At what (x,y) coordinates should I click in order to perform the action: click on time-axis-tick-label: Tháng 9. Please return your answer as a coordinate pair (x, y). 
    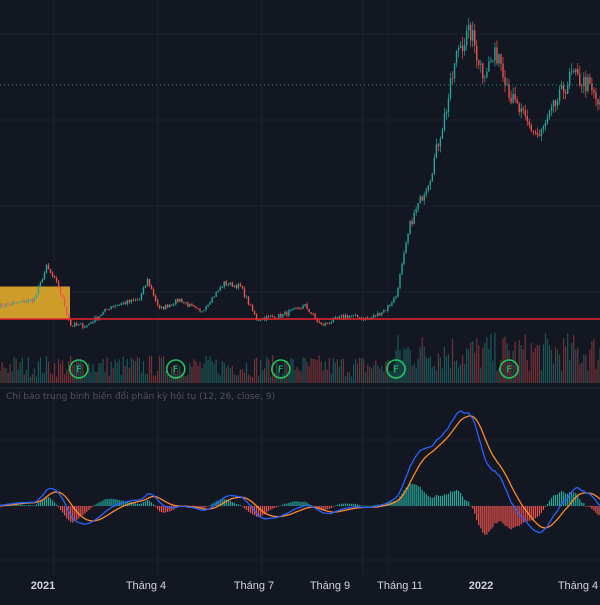
    Looking at the image, I should click on (330, 586).